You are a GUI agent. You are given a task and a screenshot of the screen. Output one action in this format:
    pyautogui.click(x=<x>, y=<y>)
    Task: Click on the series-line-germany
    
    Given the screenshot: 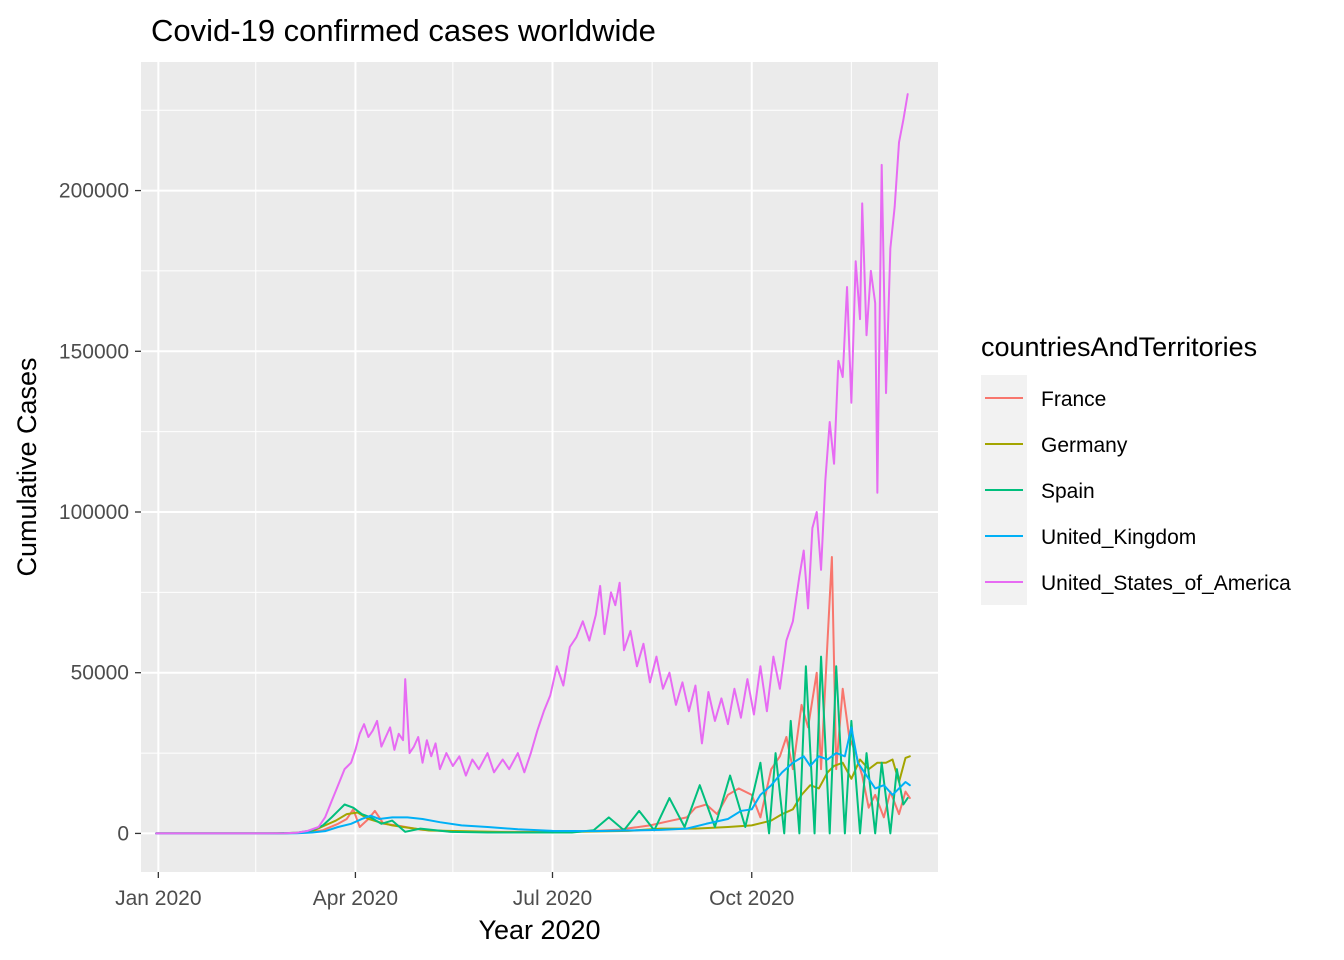 What is the action you would take?
    pyautogui.click(x=533, y=795)
    